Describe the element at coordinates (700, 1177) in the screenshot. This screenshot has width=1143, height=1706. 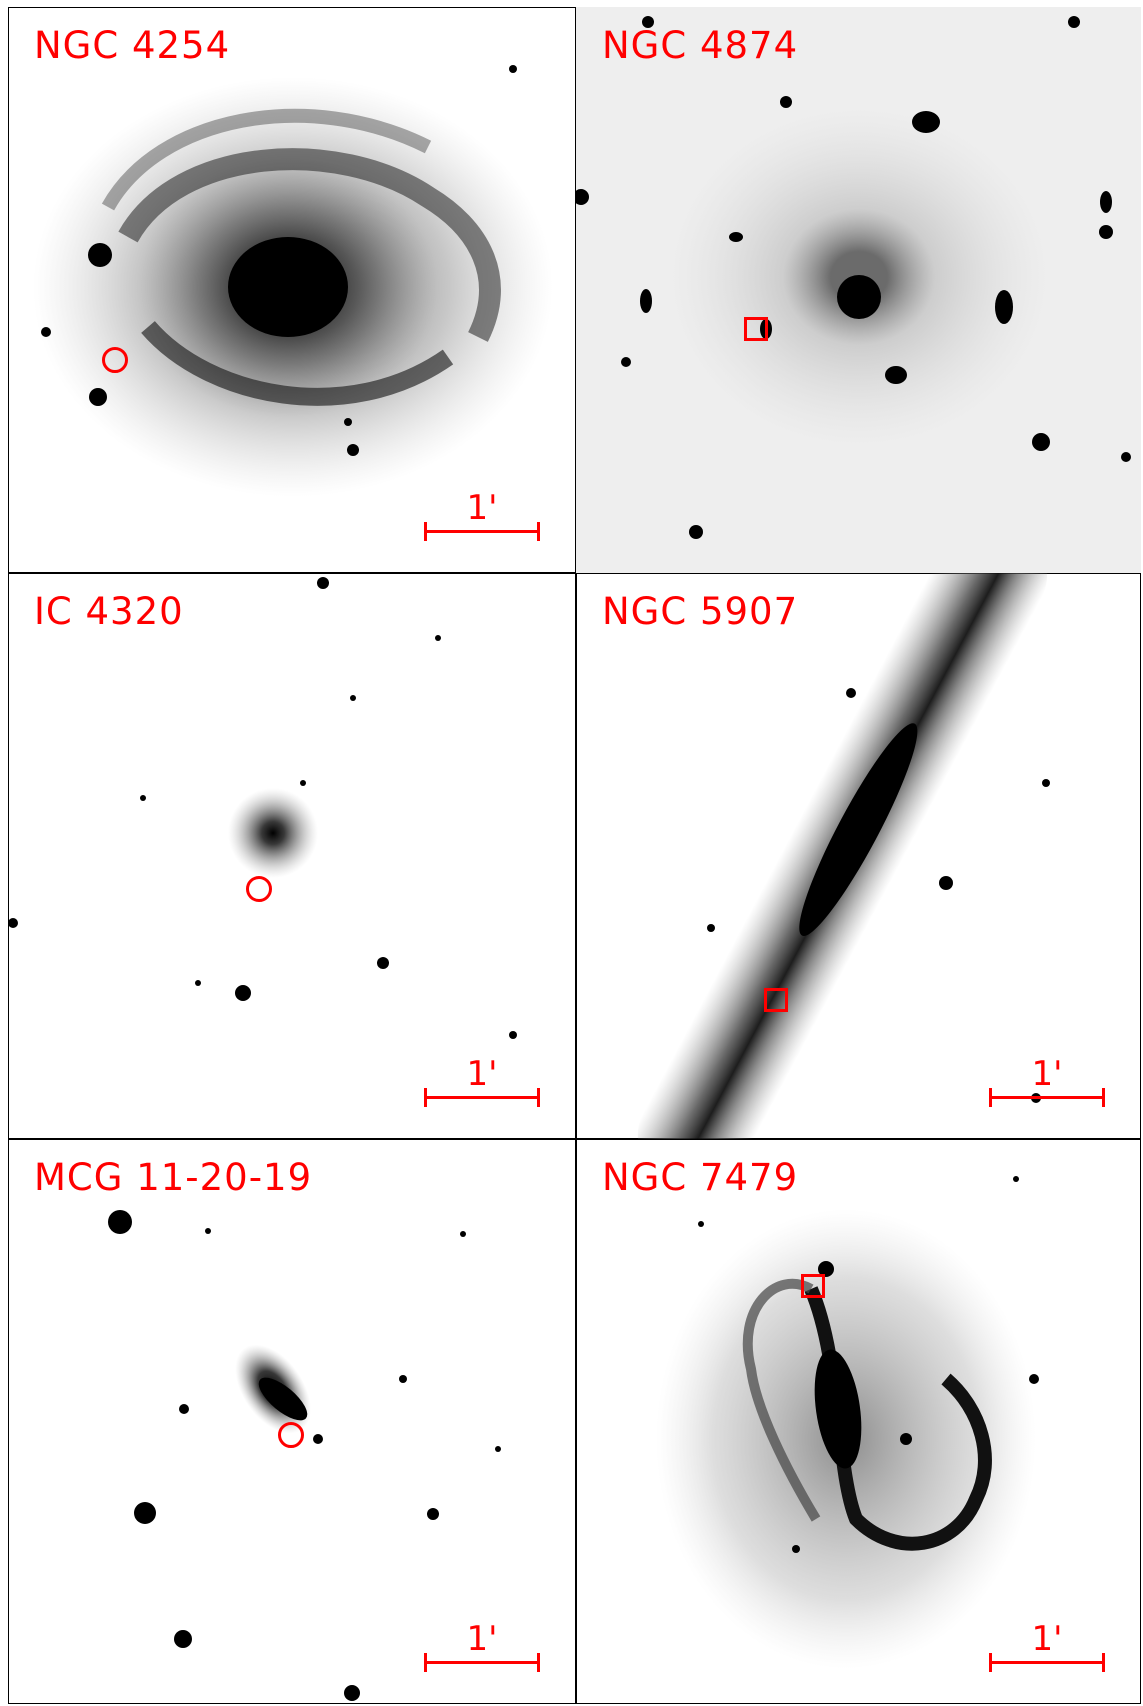
I see `galaxy-label: NGC 7479` at that location.